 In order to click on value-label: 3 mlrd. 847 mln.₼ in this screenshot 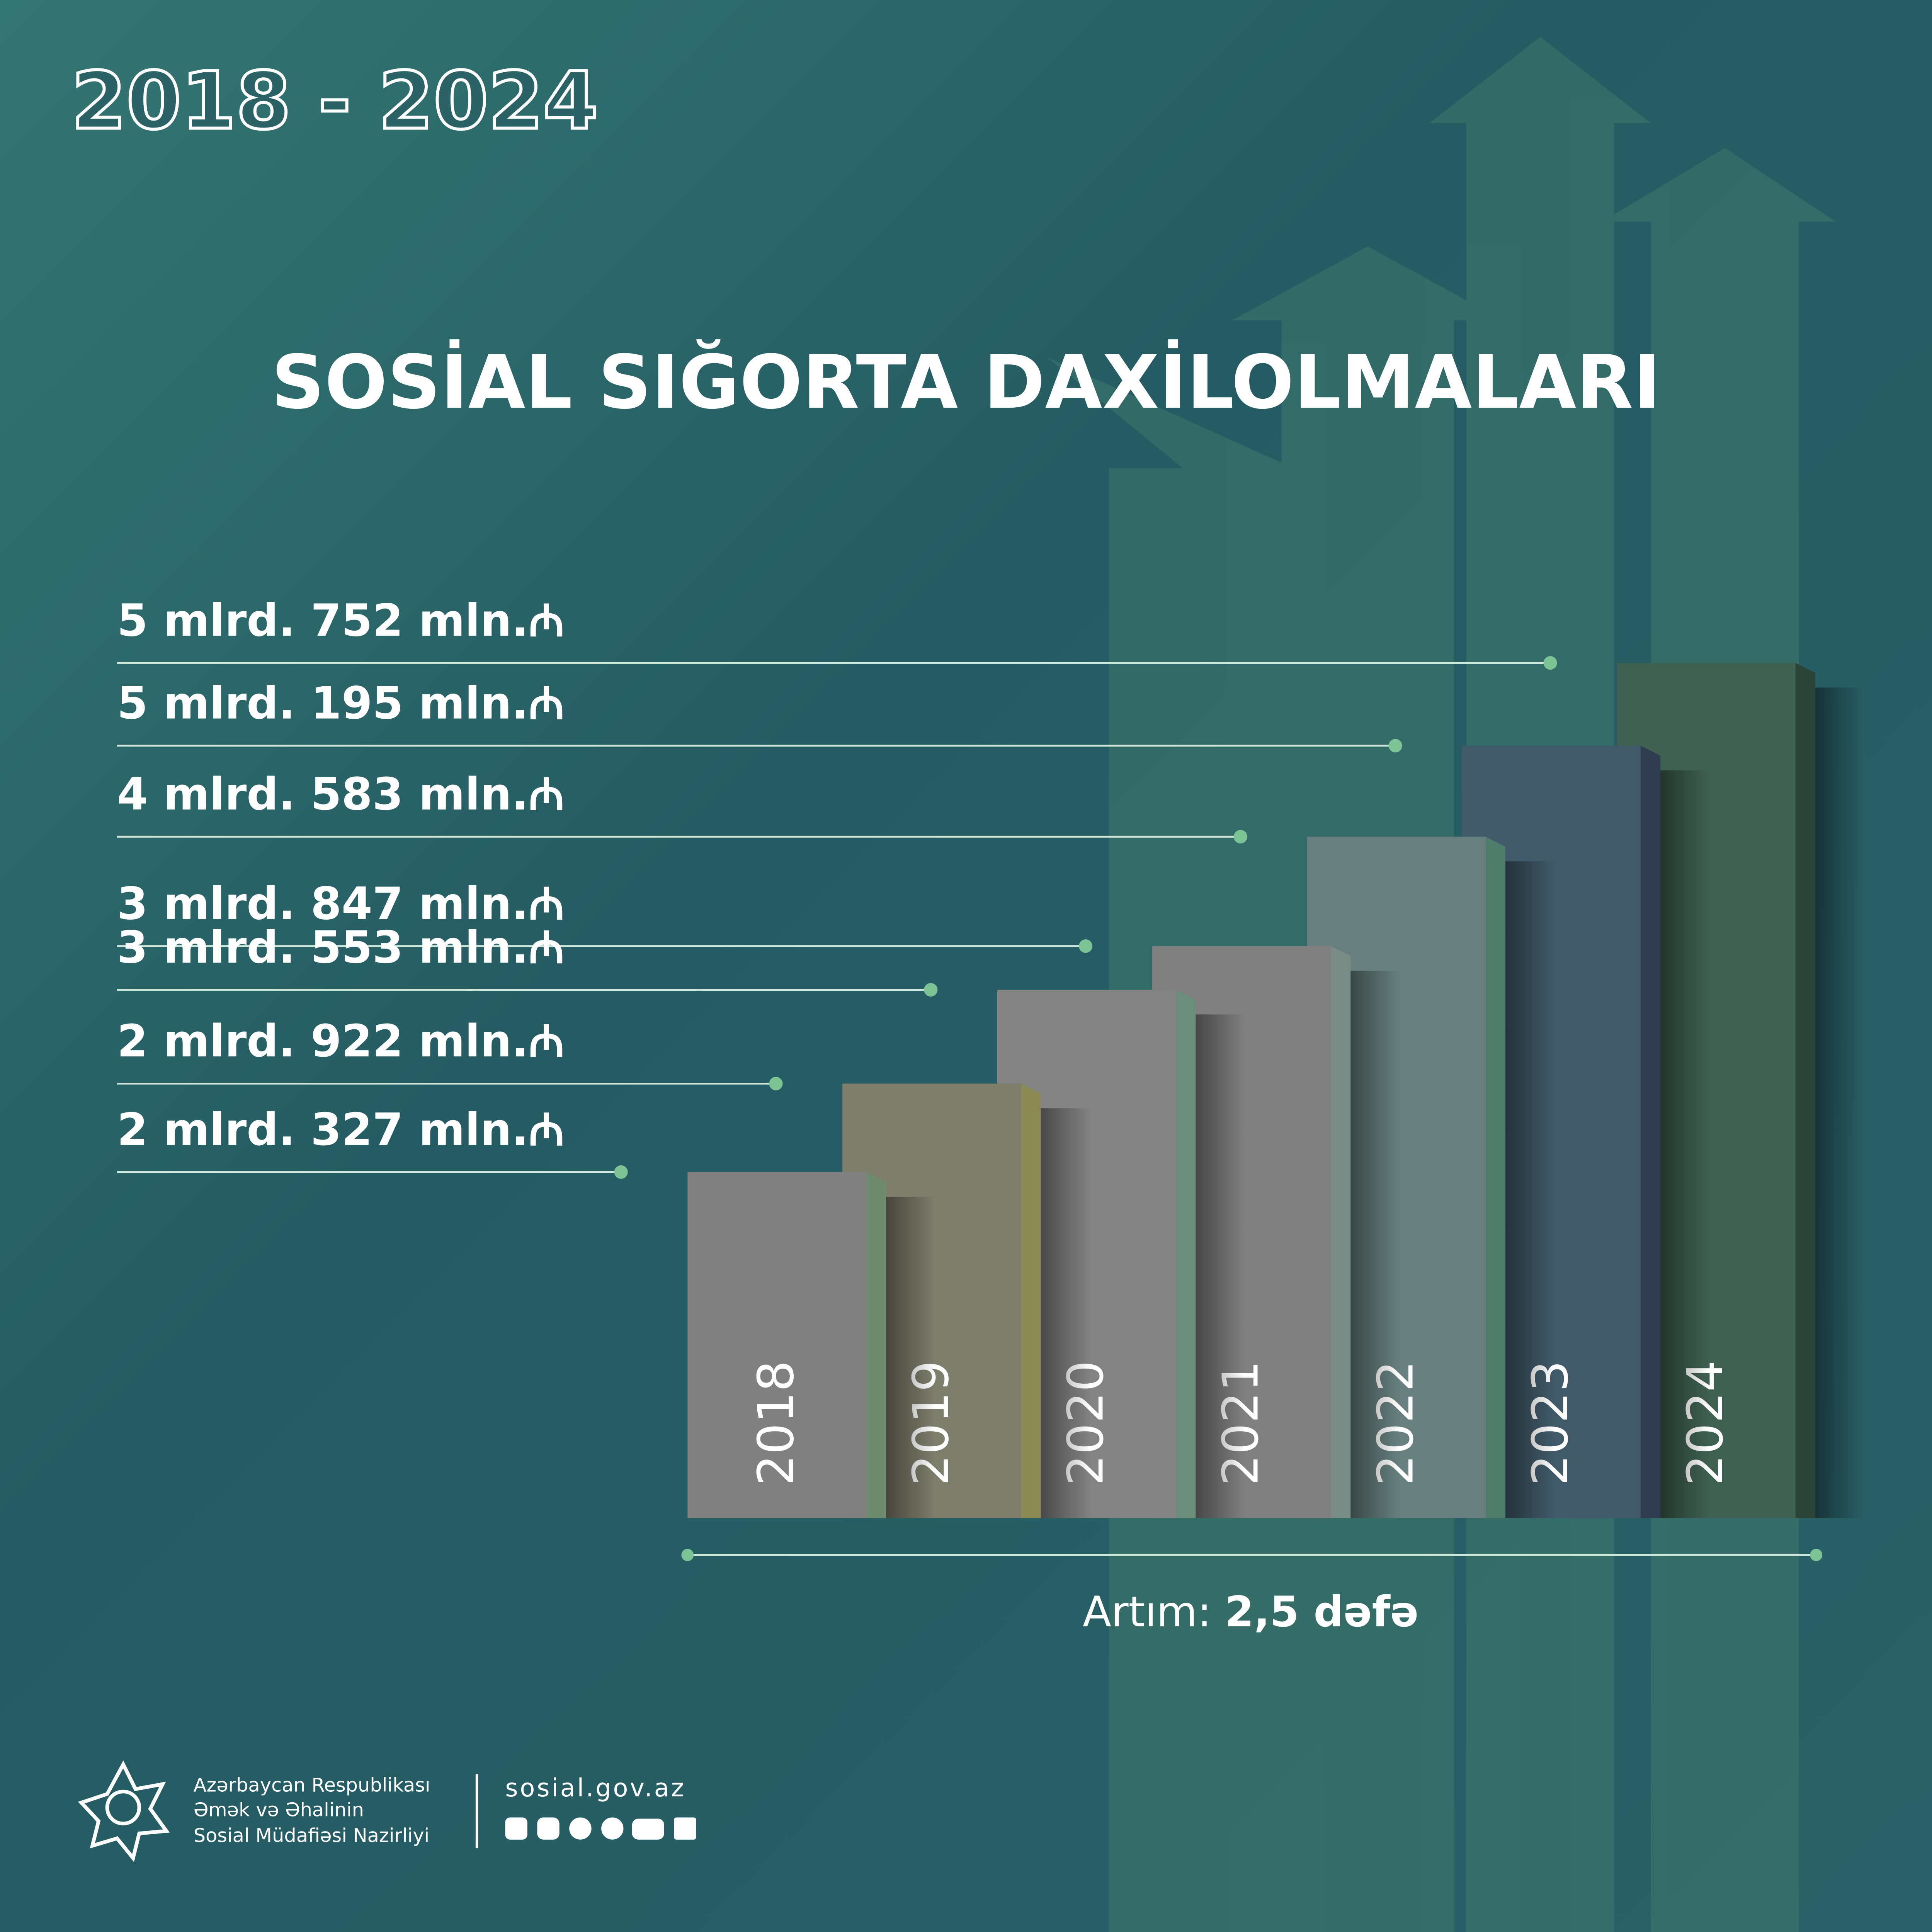, I will do `click(341, 904)`.